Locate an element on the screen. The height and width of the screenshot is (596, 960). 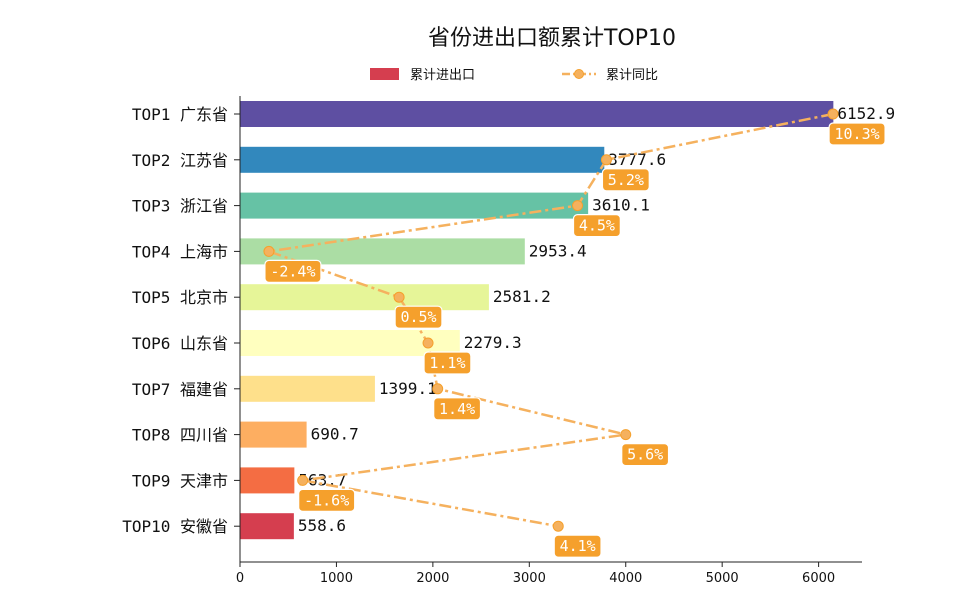
yoy-label: 5.2% is located at coordinates (625, 180).